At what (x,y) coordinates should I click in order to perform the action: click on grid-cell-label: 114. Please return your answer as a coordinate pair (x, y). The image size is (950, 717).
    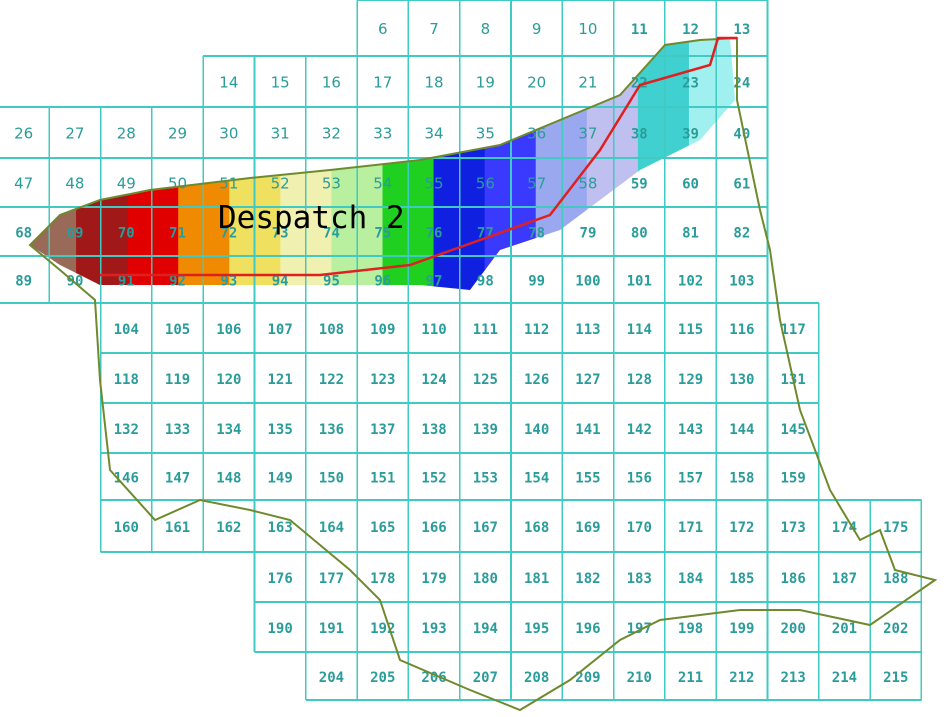
    Looking at the image, I should click on (639, 330).